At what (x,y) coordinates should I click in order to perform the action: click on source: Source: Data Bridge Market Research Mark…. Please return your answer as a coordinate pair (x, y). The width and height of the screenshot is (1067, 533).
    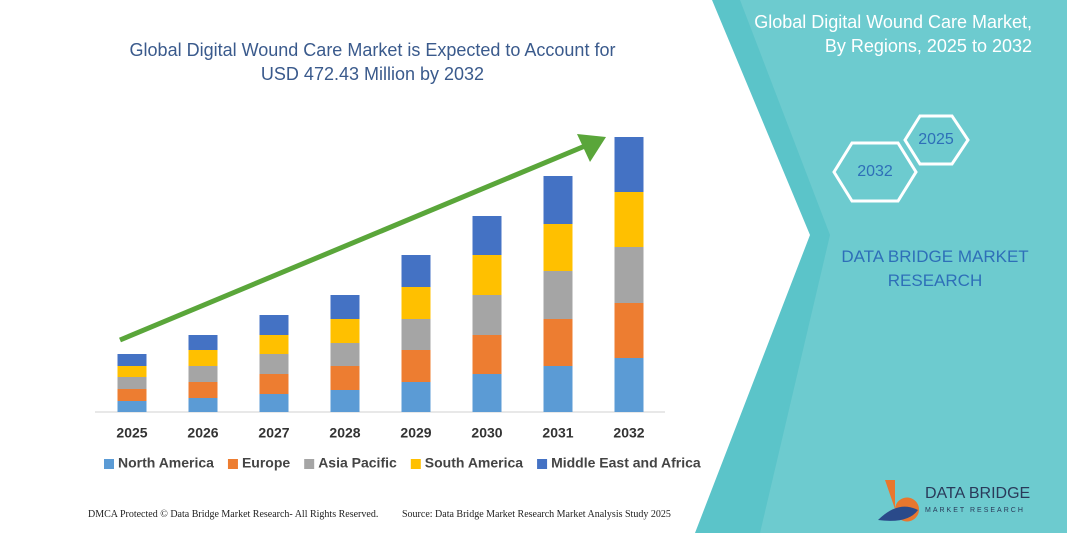
    Looking at the image, I should click on (536, 514).